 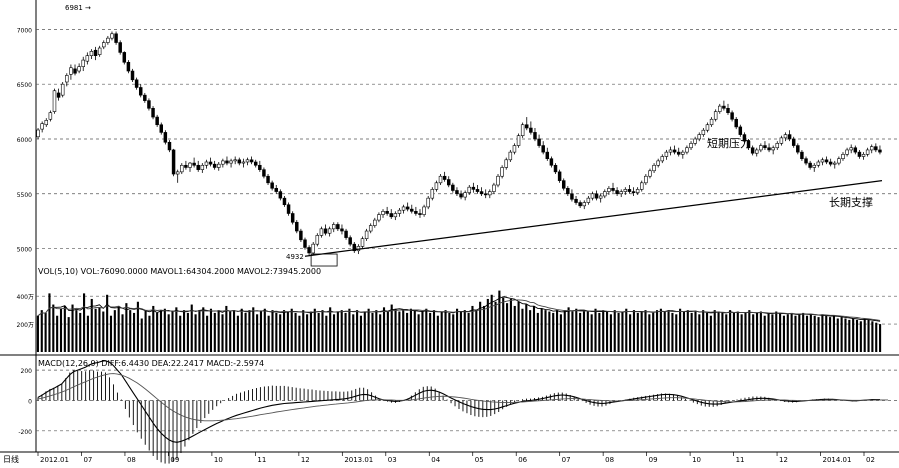 I want to click on macd-dea-line, so click(x=462, y=397).